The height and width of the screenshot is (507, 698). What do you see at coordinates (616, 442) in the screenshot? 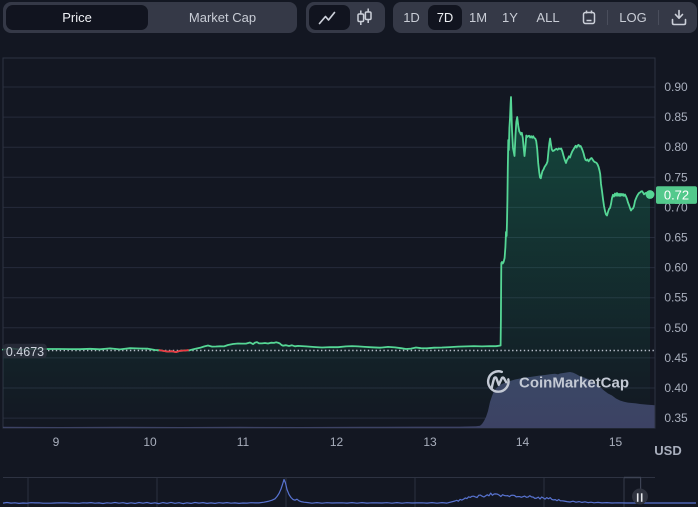
I see `svg-text: 15` at bounding box center [616, 442].